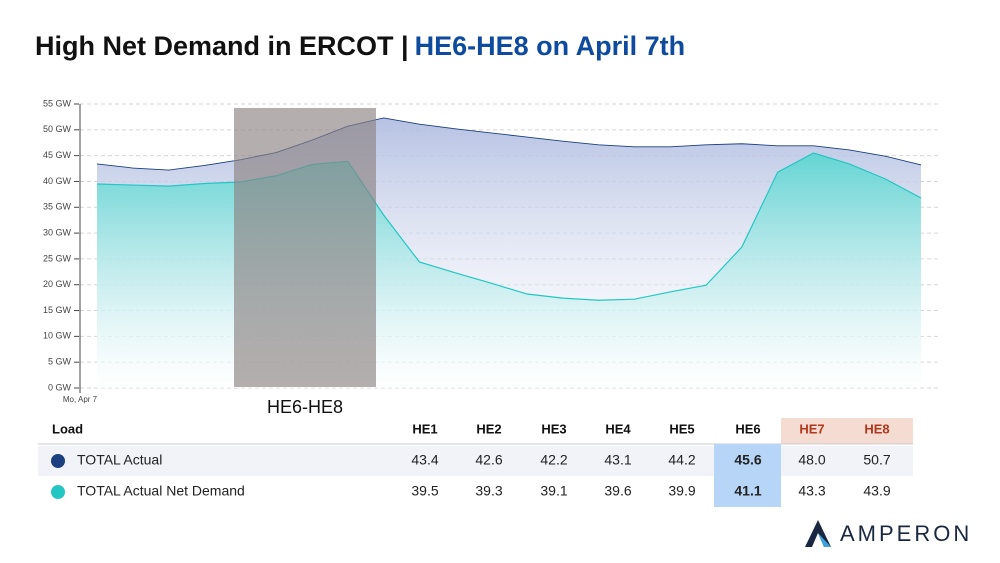 Image resolution: width=1000 pixels, height=563 pixels. I want to click on cell: 43.9, so click(876, 491).